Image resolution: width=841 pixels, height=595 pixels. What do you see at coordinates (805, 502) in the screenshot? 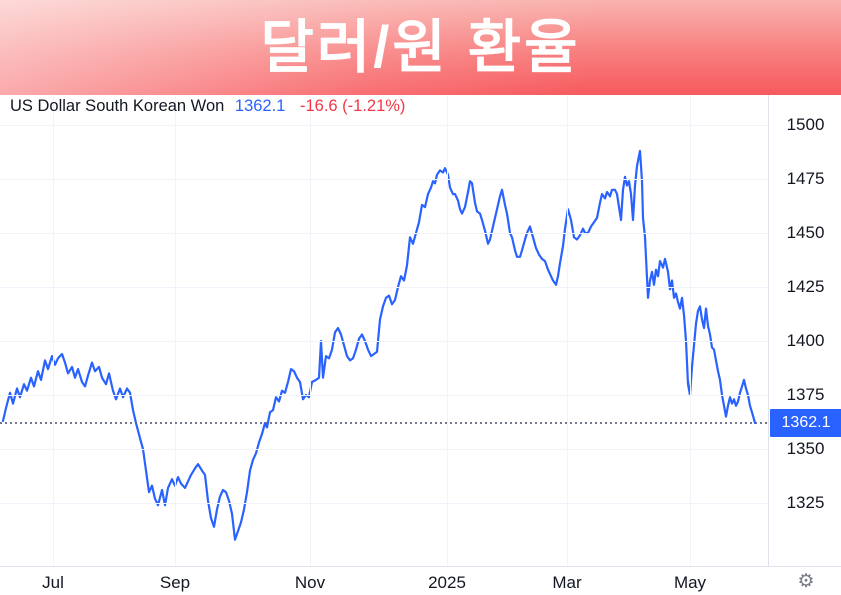
I see `price-tick-label: 1325` at bounding box center [805, 502].